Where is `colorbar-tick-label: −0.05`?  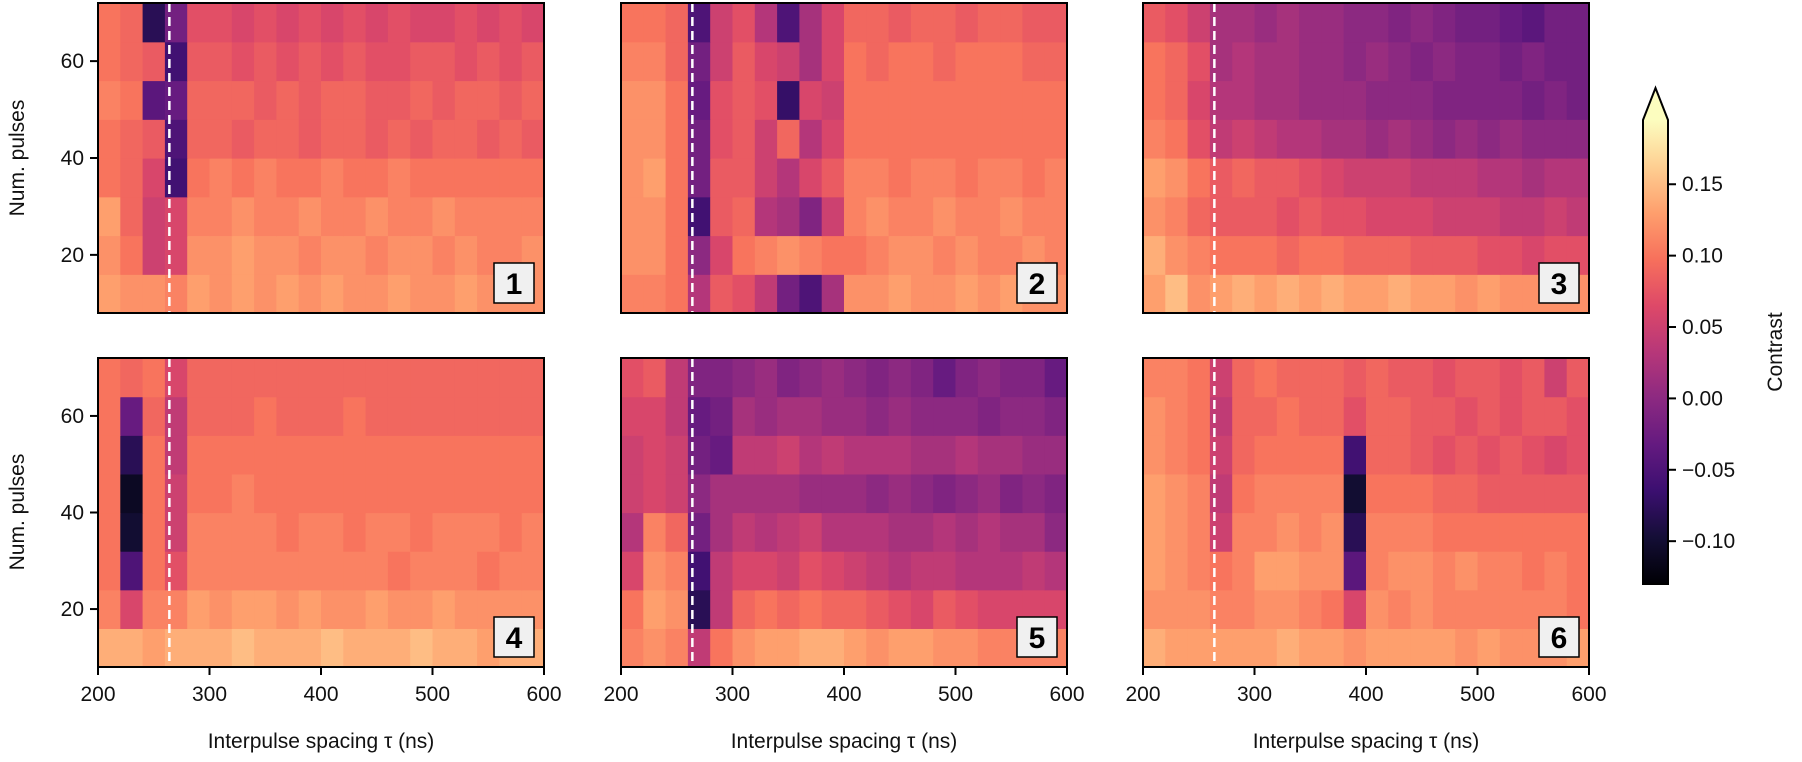
colorbar-tick-label: −0.05 is located at coordinates (1708, 470).